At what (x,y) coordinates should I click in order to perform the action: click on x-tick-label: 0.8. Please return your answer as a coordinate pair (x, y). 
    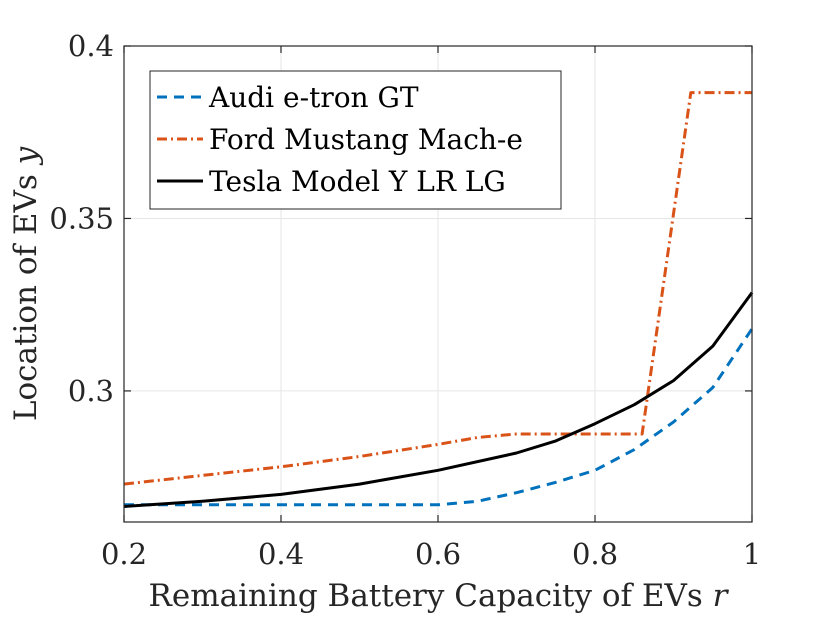
    Looking at the image, I should click on (595, 554).